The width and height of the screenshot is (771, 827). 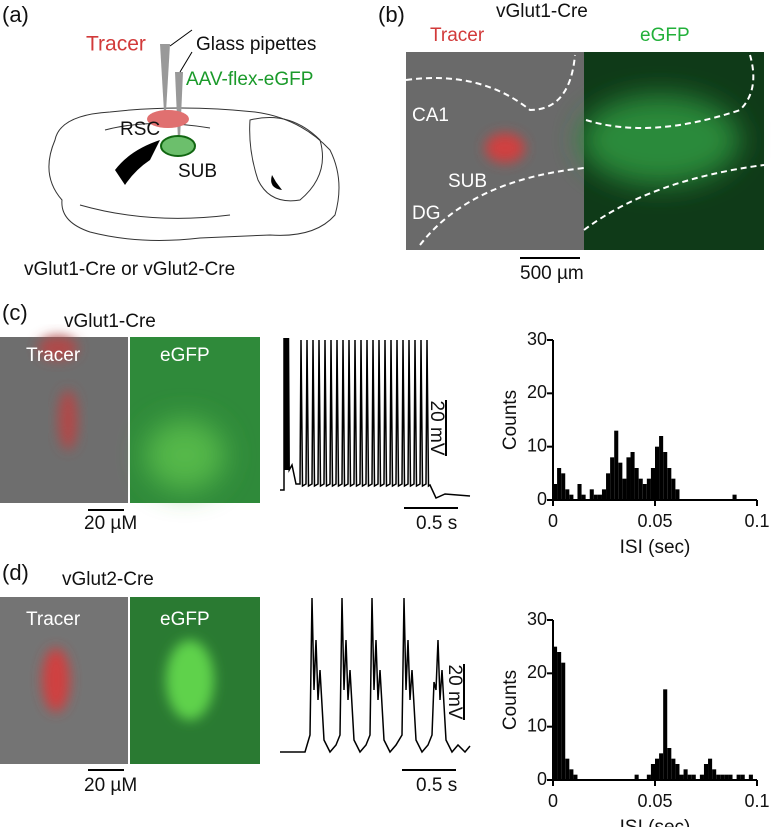 I want to click on label: RSC, so click(x=140, y=129).